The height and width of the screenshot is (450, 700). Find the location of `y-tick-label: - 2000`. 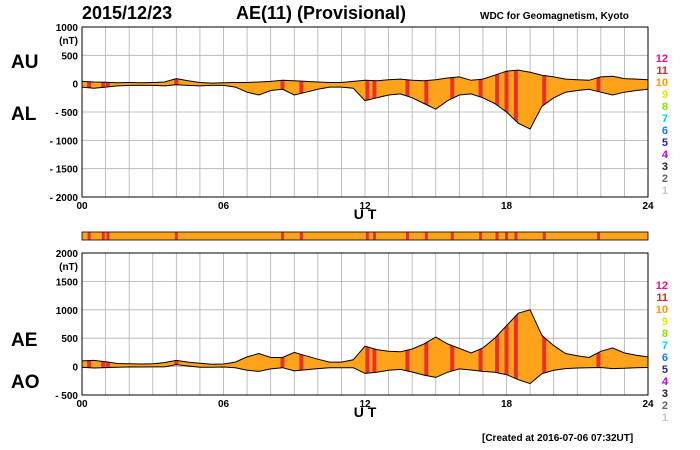

y-tick-label: - 2000 is located at coordinates (64, 198).